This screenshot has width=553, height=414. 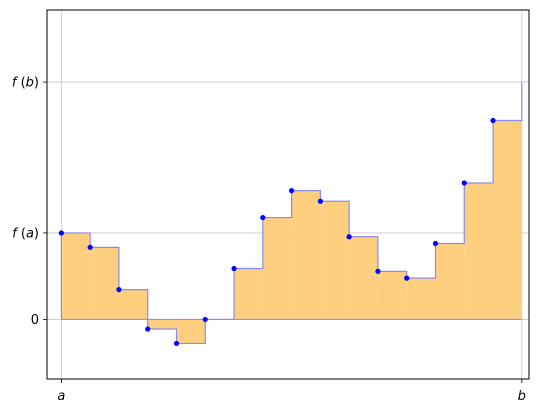 I want to click on y-axis-ticks: 0 f (a) f (b), so click(x=29, y=202).